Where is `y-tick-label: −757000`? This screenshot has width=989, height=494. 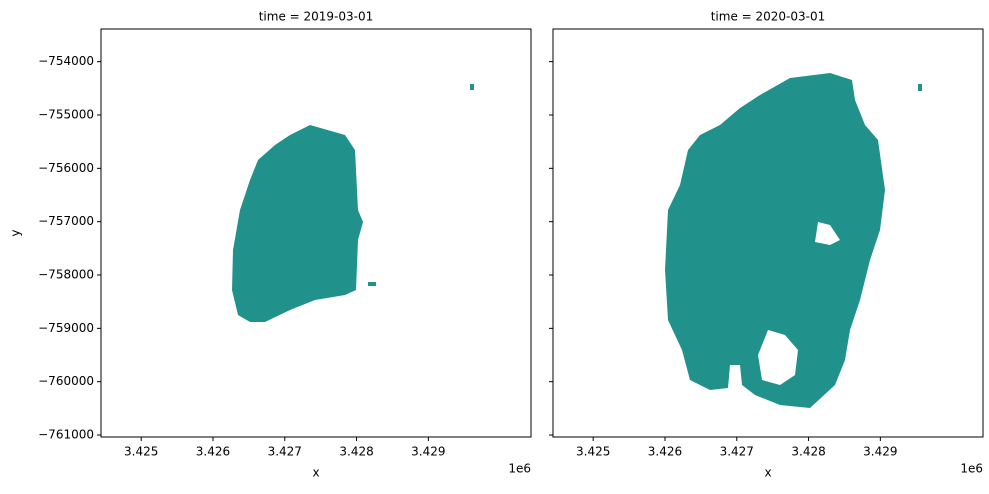
y-tick-label: −757000 is located at coordinates (66, 221).